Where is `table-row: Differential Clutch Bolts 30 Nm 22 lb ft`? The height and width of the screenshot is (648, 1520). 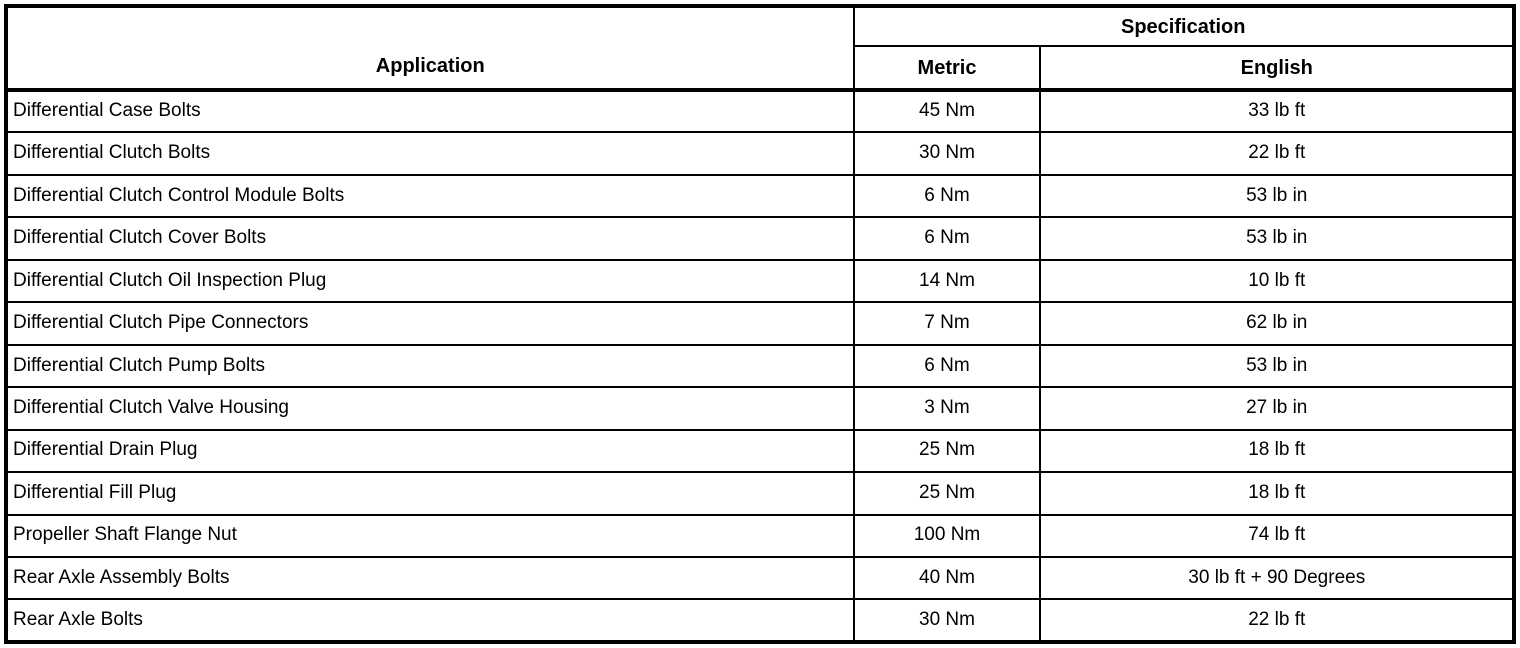
table-row: Differential Clutch Bolts 30 Nm 22 lb ft is located at coordinates (760, 153).